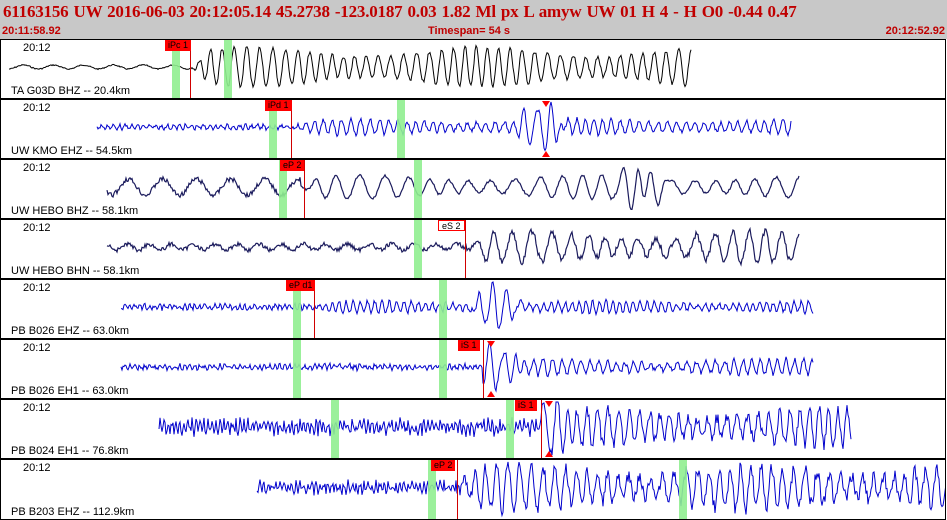 Image resolution: width=947 pixels, height=520 pixels. What do you see at coordinates (469, 31) in the screenshot?
I see `timespan: Timespan= 54 s` at bounding box center [469, 31].